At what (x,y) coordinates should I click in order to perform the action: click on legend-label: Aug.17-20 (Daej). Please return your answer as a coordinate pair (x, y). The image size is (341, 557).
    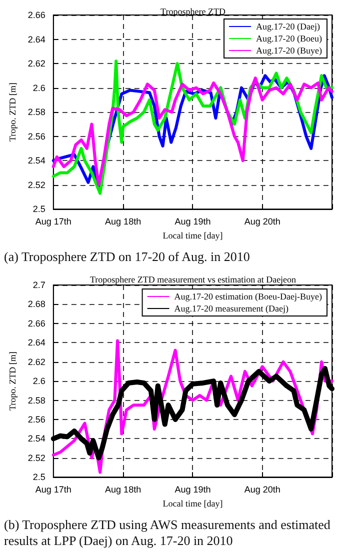
    Looking at the image, I should click on (288, 27).